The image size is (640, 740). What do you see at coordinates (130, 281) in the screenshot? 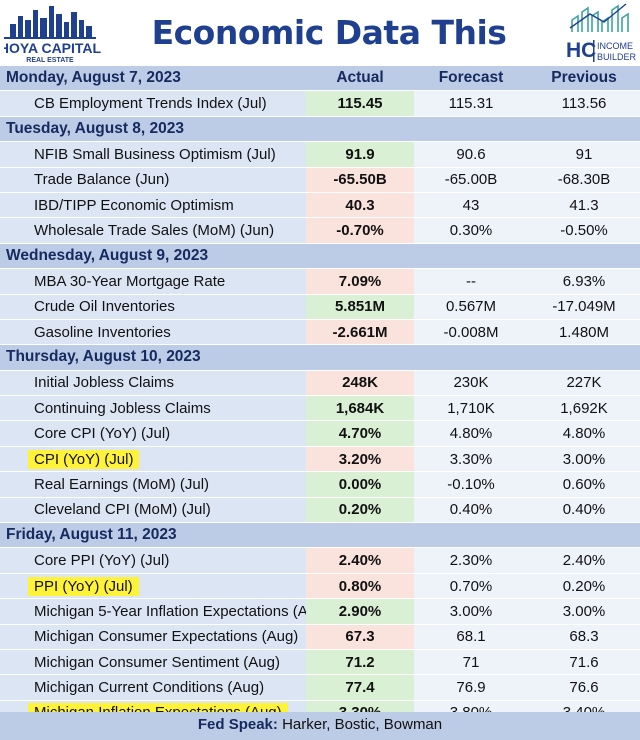
I see `indicator-name: MBA 30-Year Mortgage Rate` at bounding box center [130, 281].